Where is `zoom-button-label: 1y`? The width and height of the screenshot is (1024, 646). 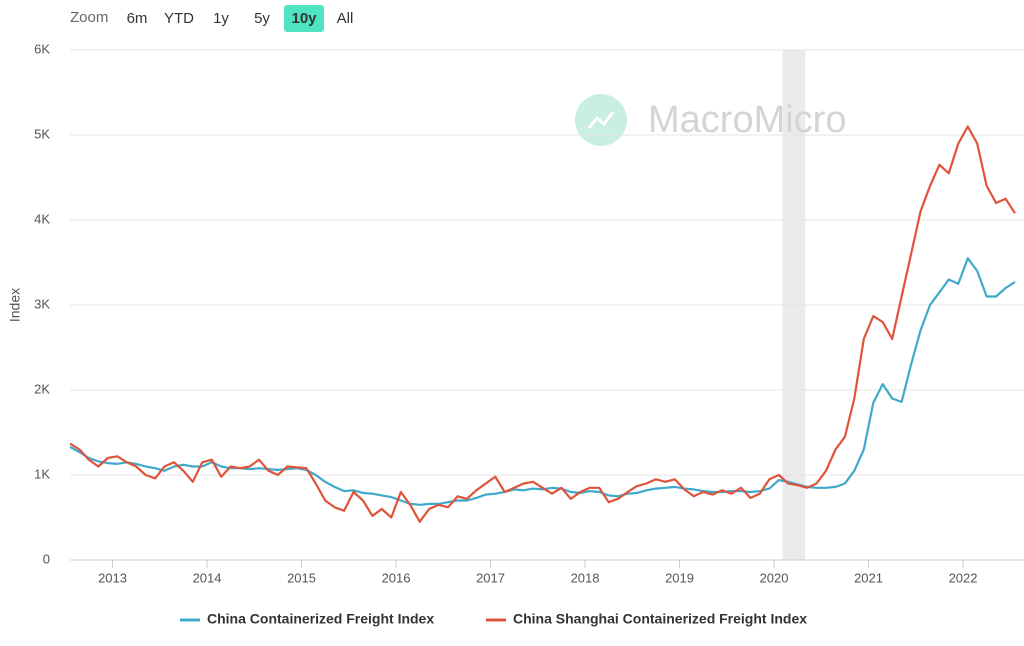
zoom-button-label: 1y is located at coordinates (221, 18).